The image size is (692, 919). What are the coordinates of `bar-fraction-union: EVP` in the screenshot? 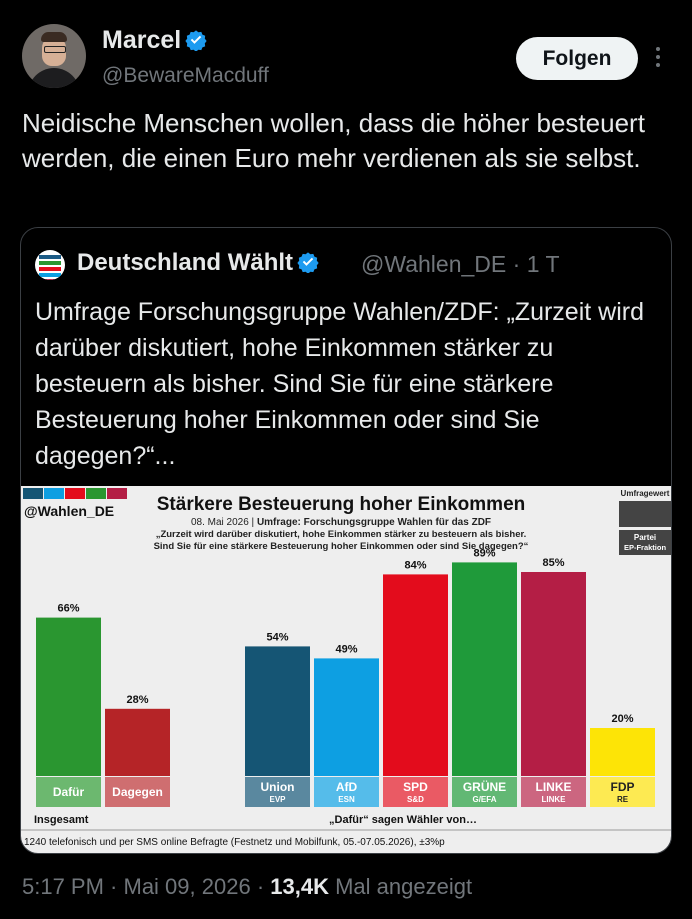 It's located at (277, 799).